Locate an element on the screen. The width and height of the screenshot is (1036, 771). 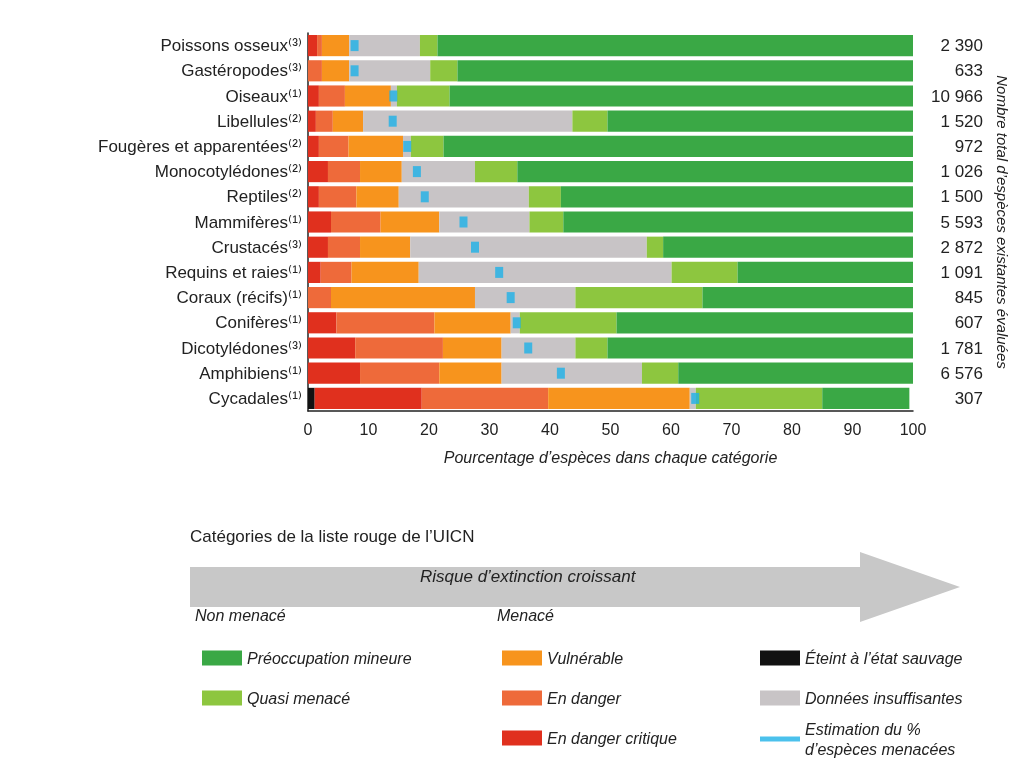
y2-tick-label: 1 091 is located at coordinates (961, 272).